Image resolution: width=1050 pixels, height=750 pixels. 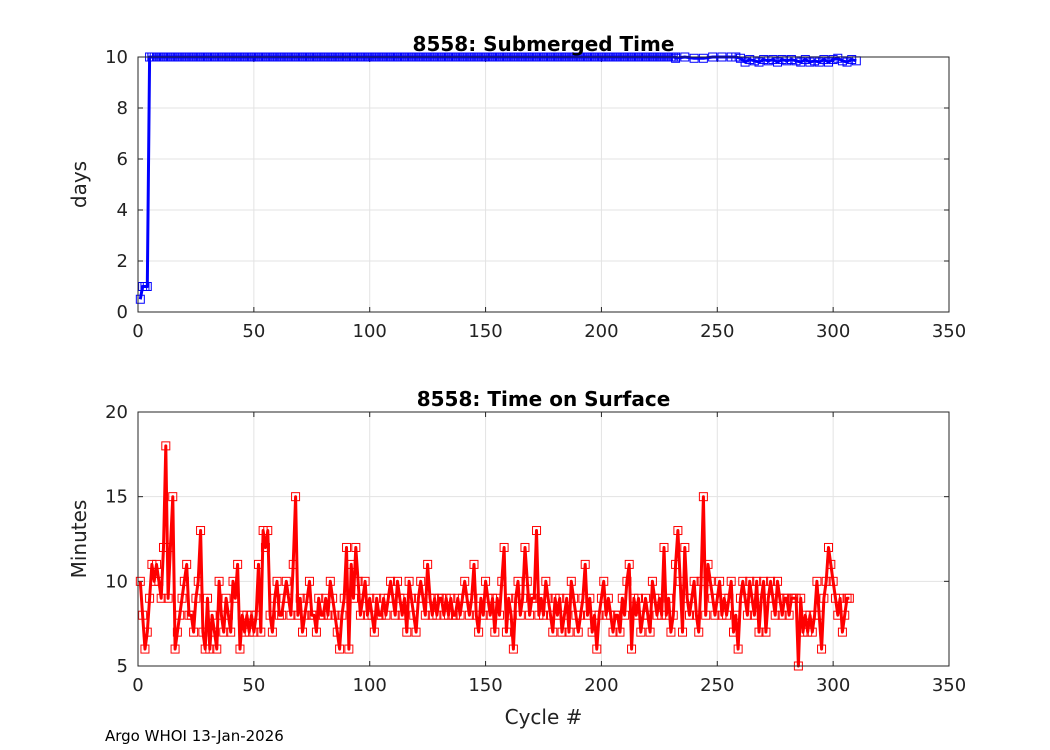 I want to click on x-tick-label: 350, so click(x=949, y=685).